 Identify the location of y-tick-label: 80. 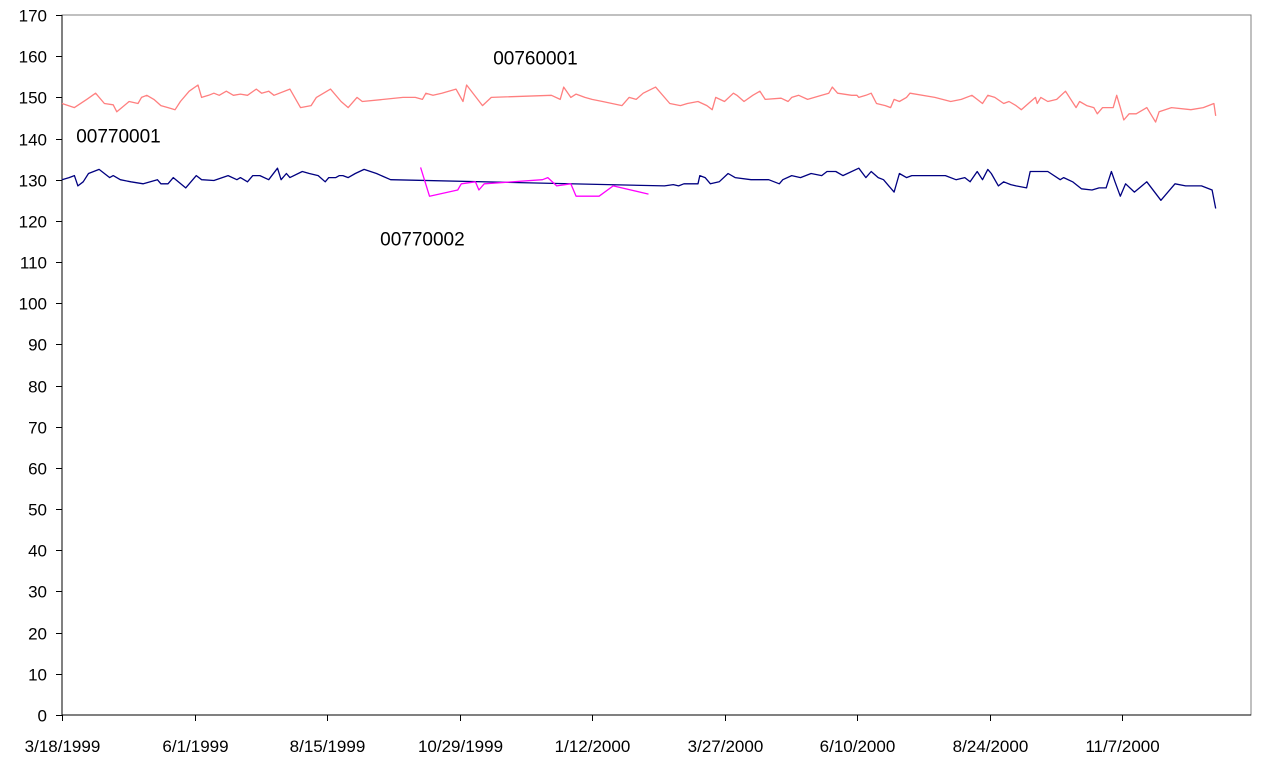
(37, 387).